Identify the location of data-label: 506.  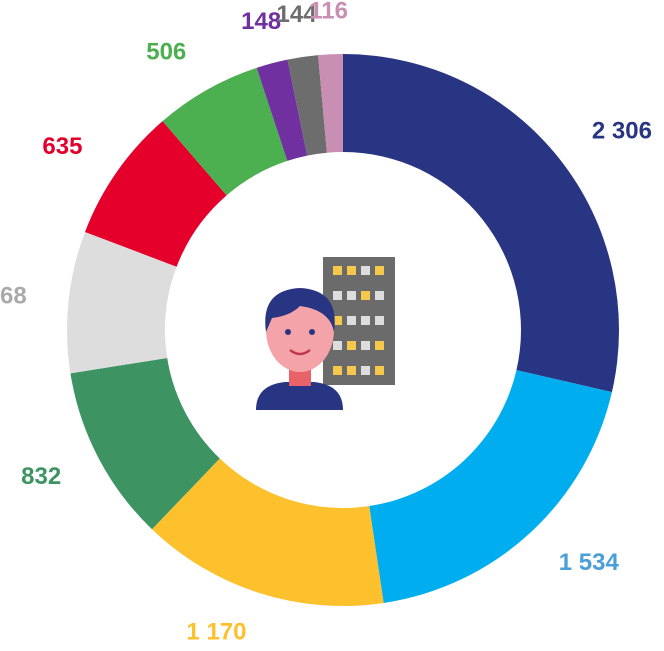
(166, 52).